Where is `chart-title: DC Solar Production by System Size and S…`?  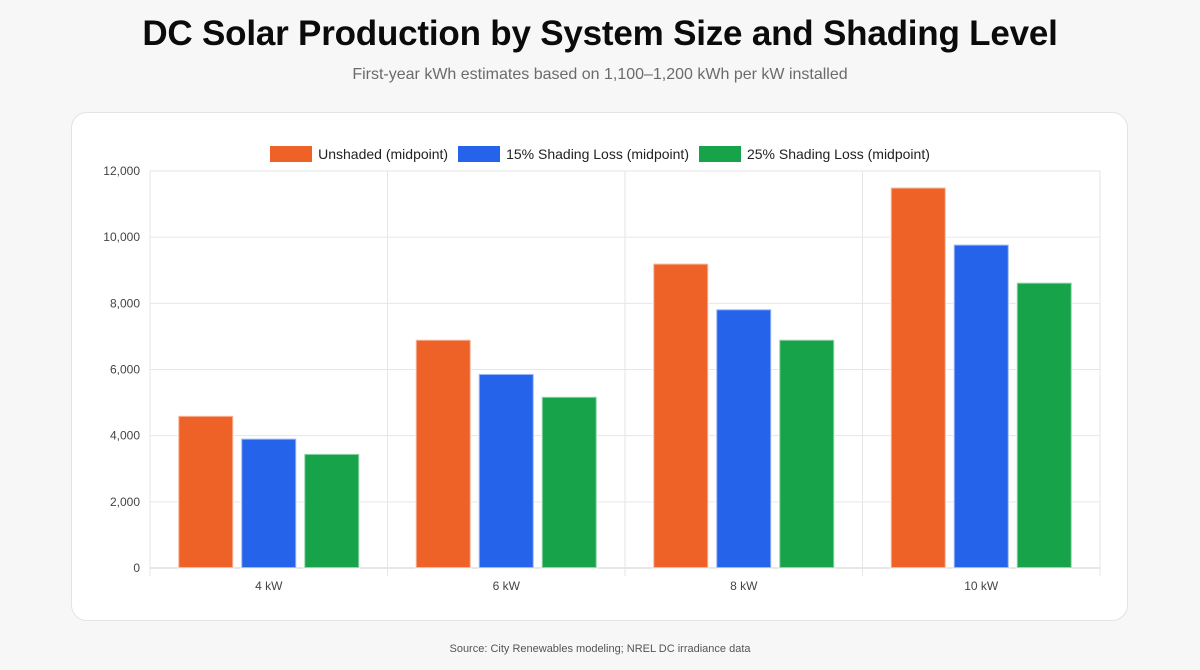
chart-title: DC Solar Production by System Size and S… is located at coordinates (600, 33).